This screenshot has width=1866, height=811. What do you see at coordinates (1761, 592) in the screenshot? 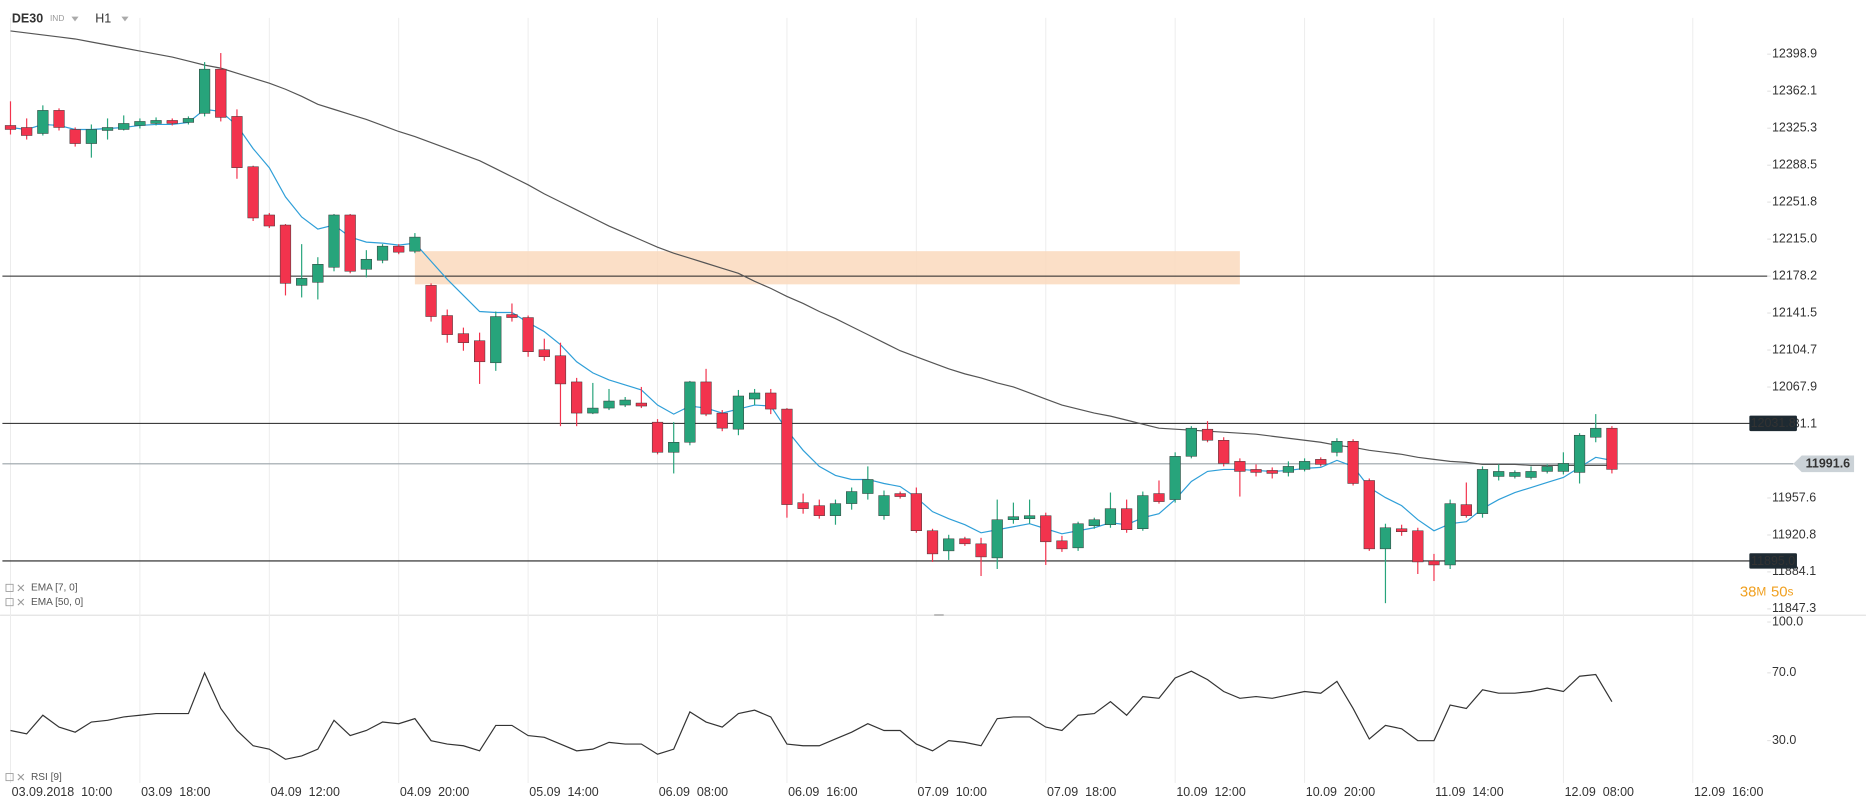
I see `countdown-part: M` at bounding box center [1761, 592].